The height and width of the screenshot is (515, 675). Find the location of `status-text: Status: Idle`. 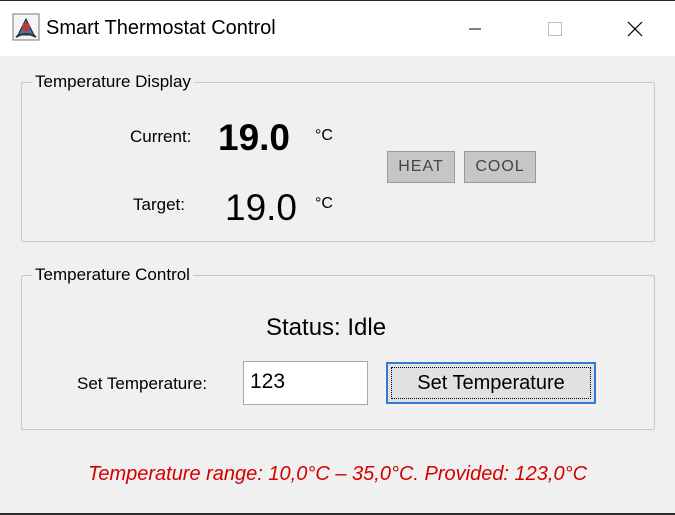

status-text: Status: Idle is located at coordinates (326, 327).